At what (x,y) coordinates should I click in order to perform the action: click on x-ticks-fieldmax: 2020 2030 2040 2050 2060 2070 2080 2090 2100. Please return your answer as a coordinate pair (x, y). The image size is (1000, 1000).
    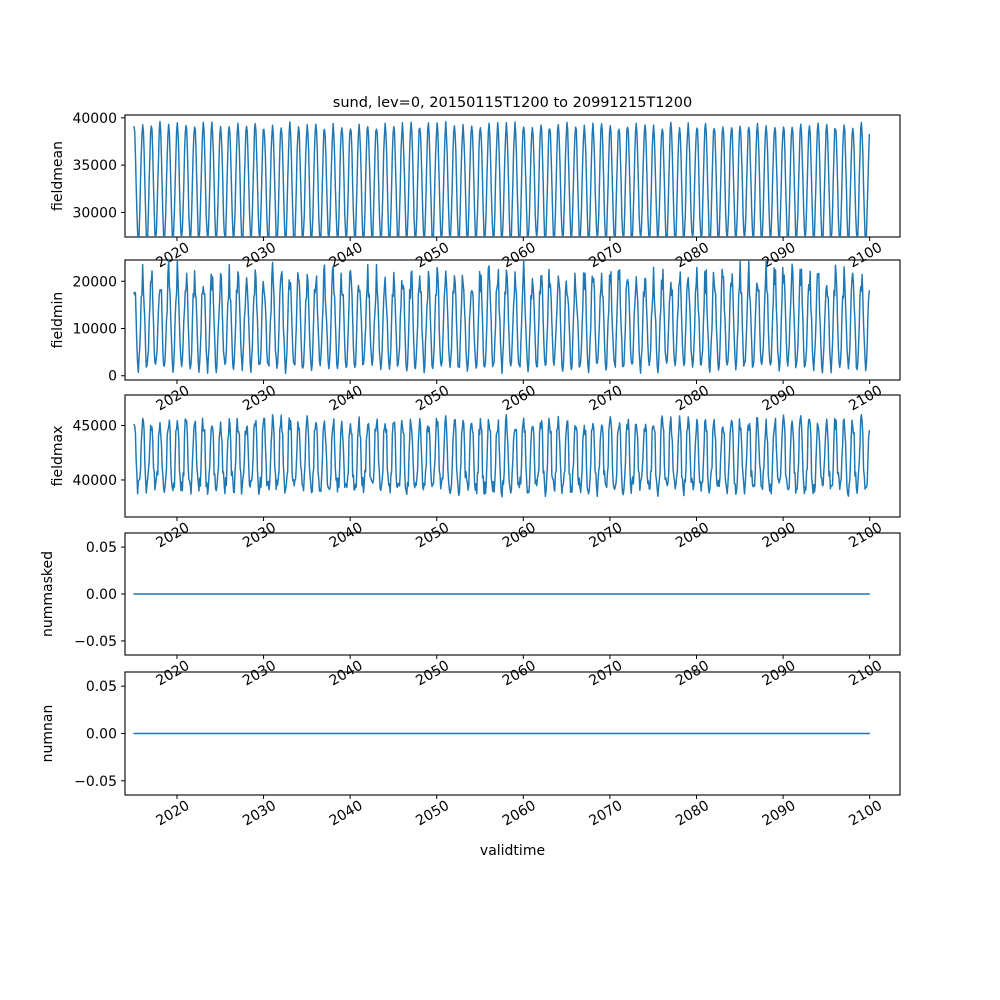
    Looking at the image, I should click on (519, 534).